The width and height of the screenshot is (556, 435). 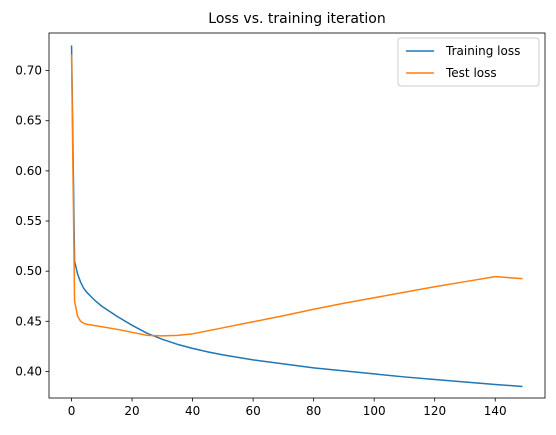 I want to click on chart-title: Loss vs. training iteration, so click(x=296, y=19).